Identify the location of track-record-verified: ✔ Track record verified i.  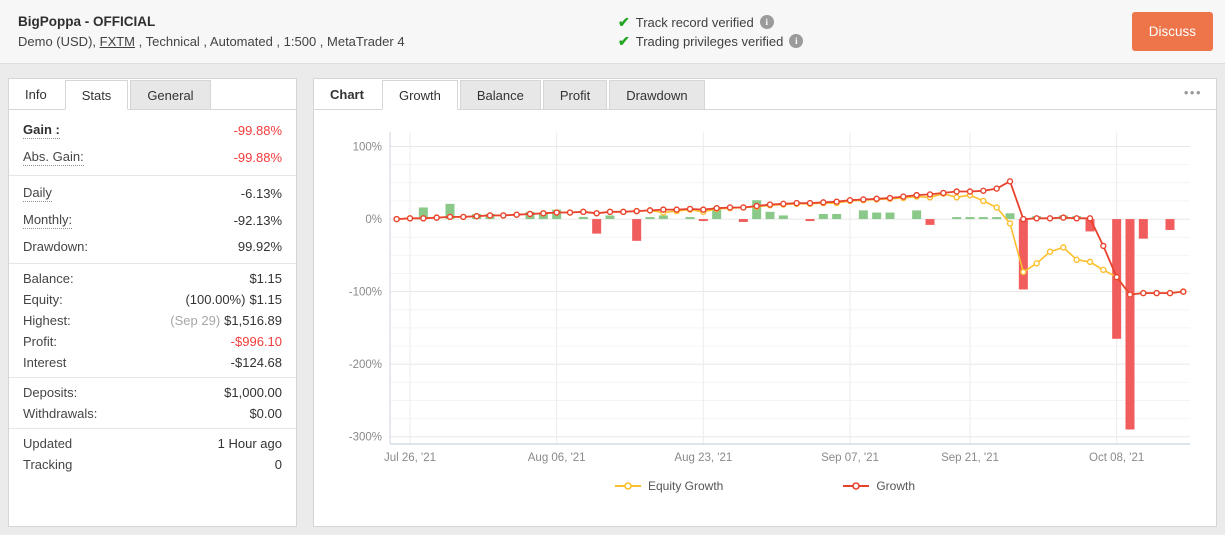
(875, 22).